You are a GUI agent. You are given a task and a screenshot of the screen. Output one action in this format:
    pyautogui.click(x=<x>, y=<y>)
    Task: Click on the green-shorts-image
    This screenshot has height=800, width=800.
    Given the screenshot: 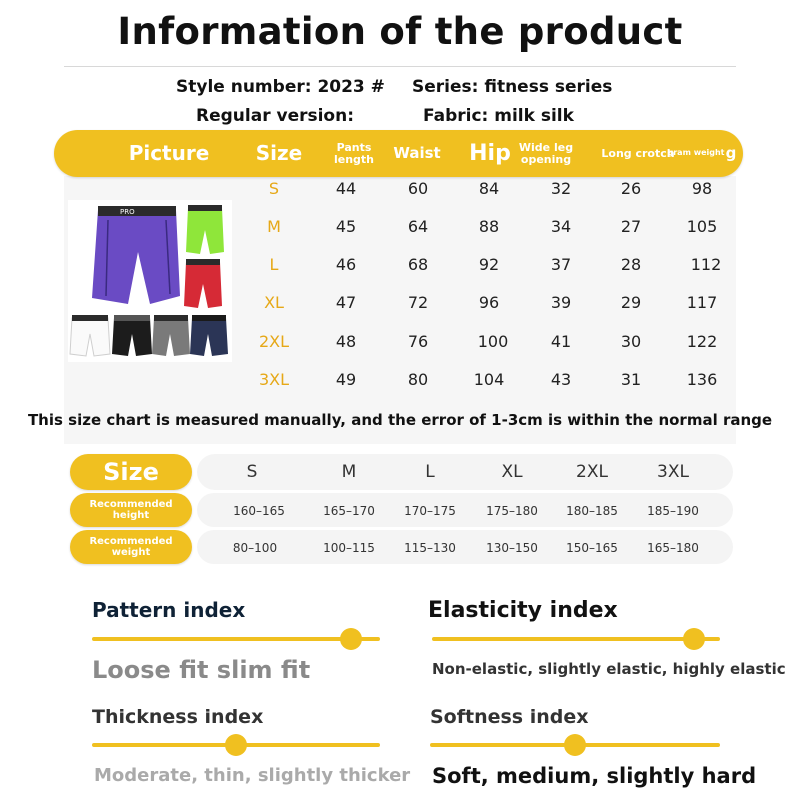 What is the action you would take?
    pyautogui.click(x=205, y=229)
    